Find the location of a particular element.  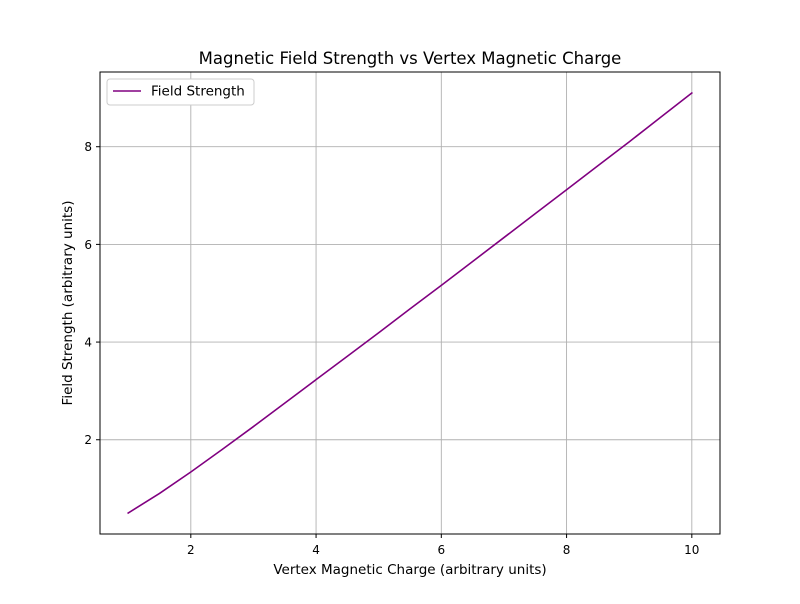

legend-box is located at coordinates (180, 92).